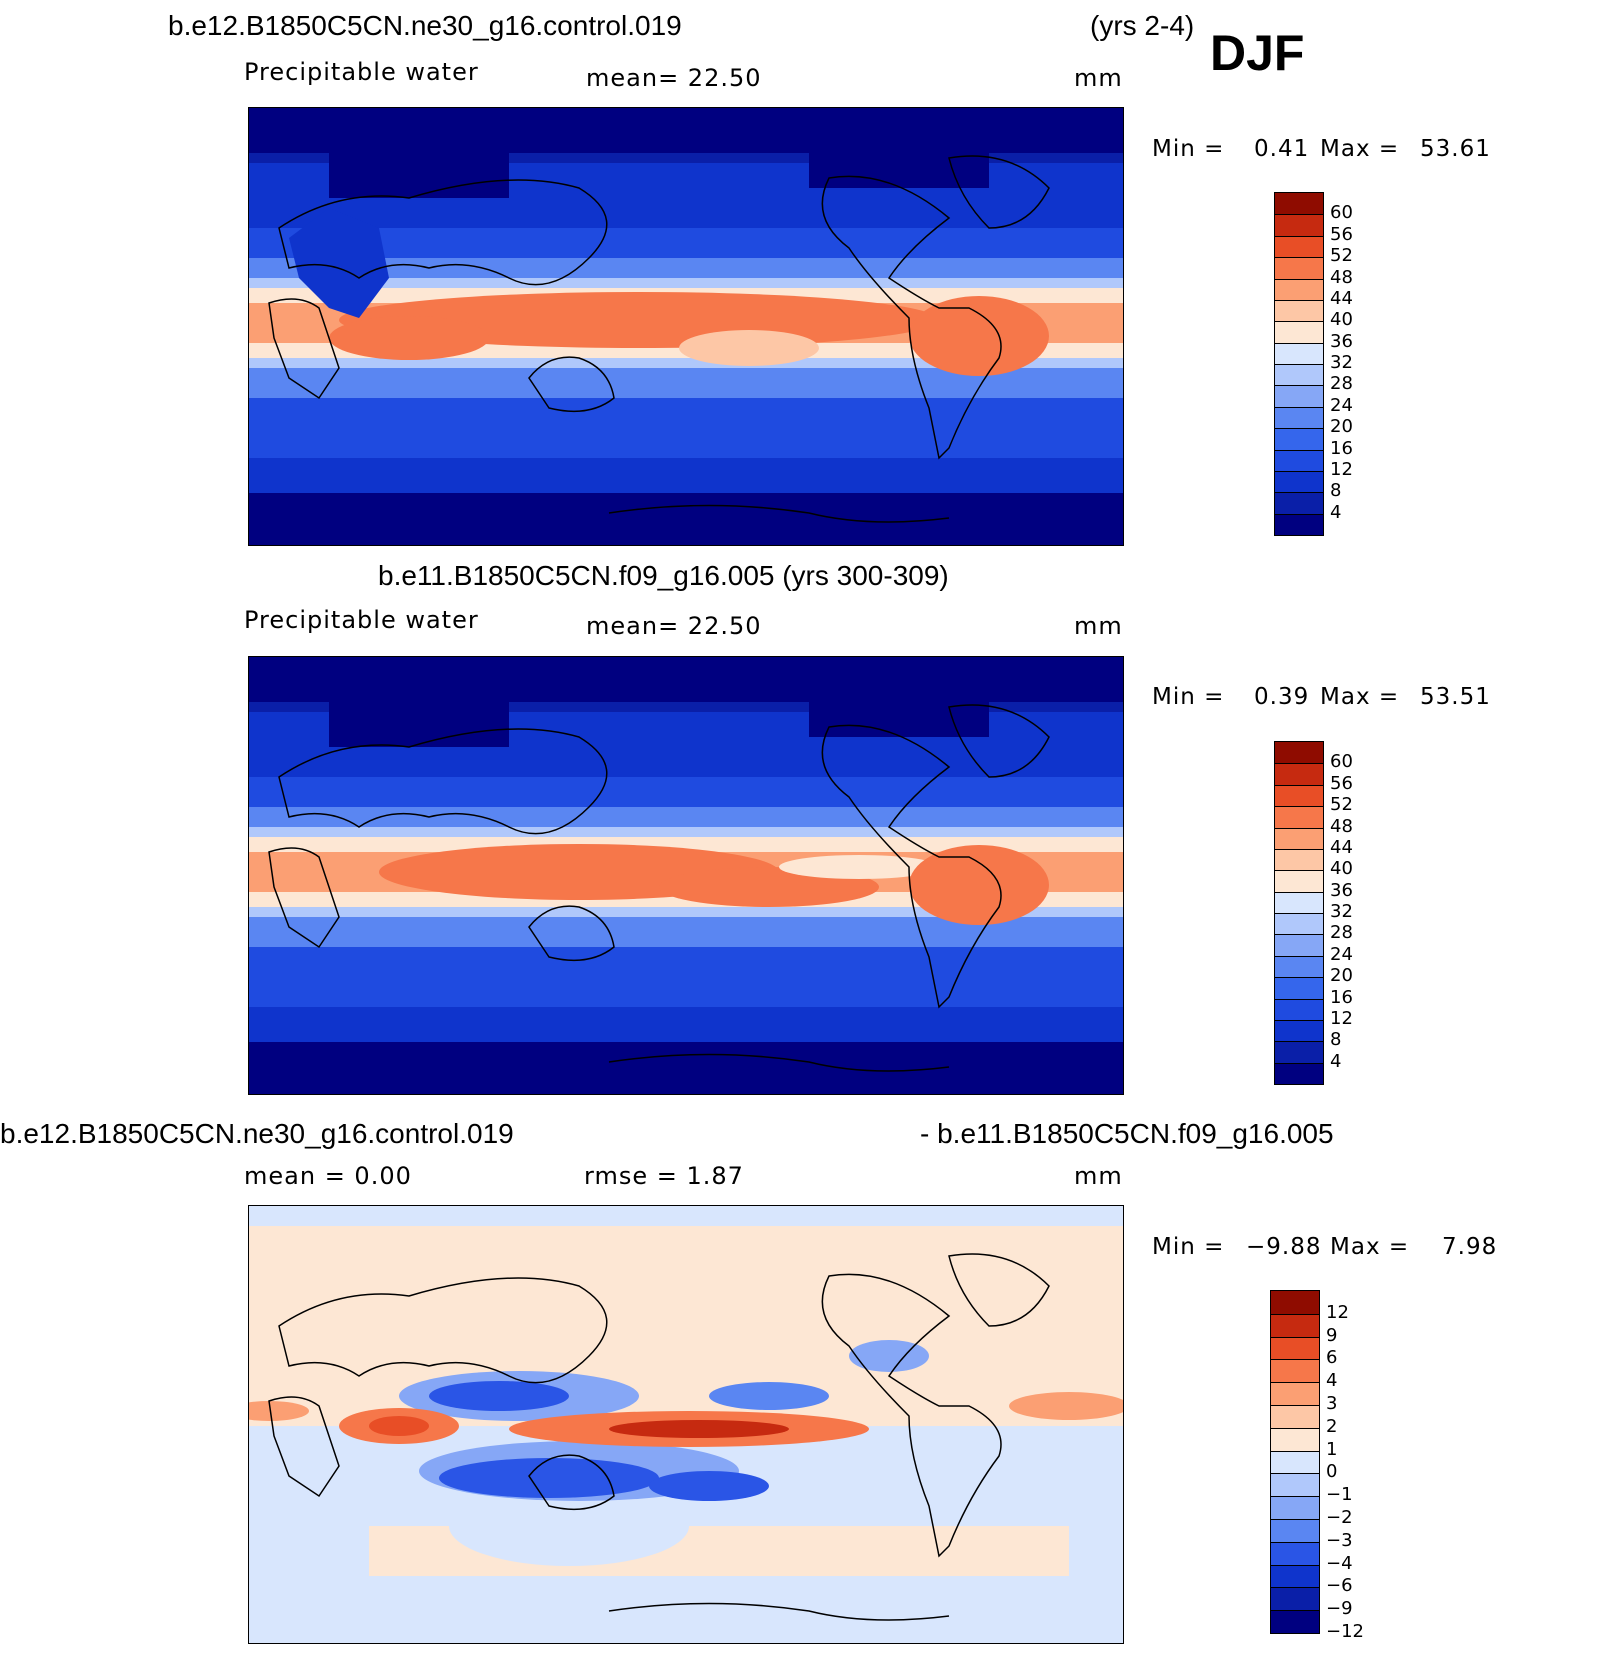 Image resolution: width=1610 pixels, height=1663 pixels. Describe the element at coordinates (1341, 341) in the screenshot. I see `colorbar-tick-label: 36` at that location.